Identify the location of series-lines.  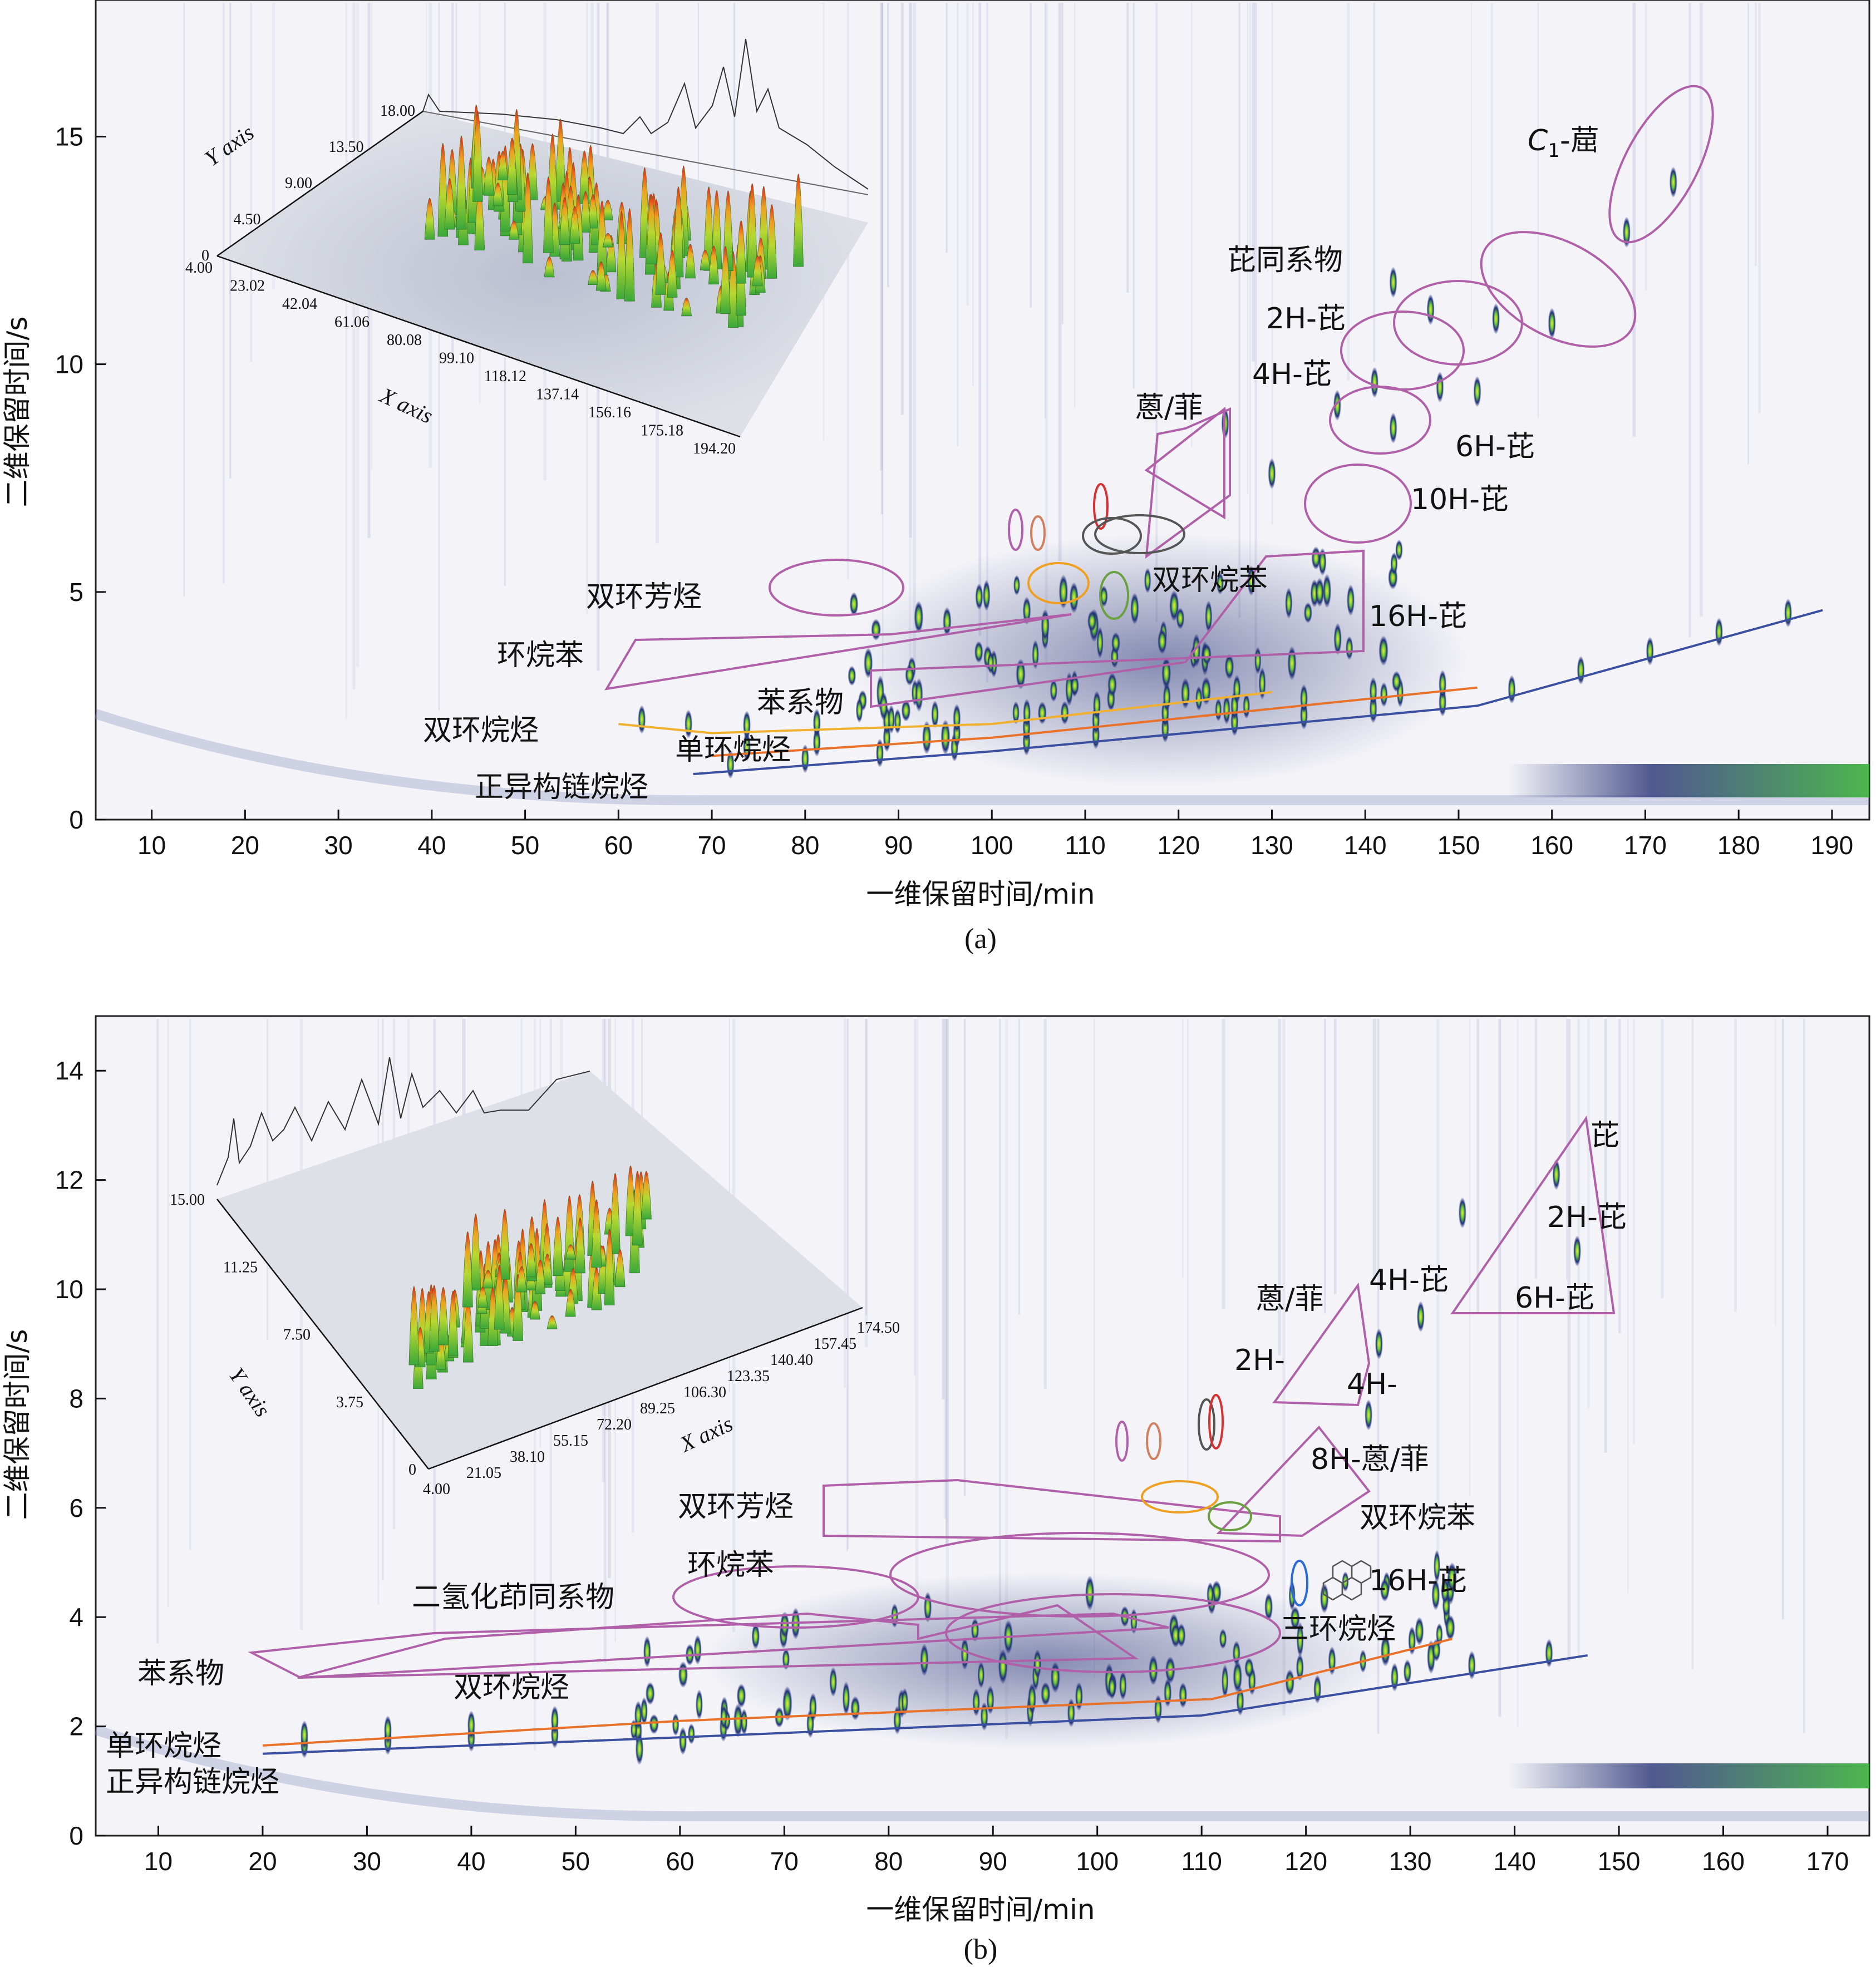
(925, 1697).